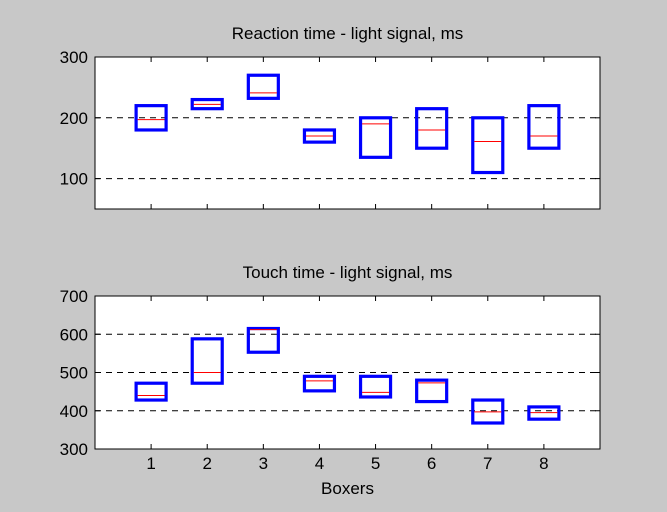 This screenshot has width=667, height=512. Describe the element at coordinates (74, 411) in the screenshot. I see `y-tick-label: 400` at that location.